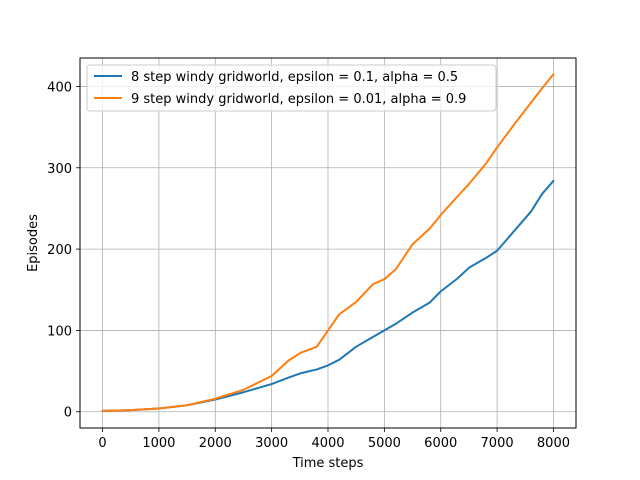 Image resolution: width=640 pixels, height=480 pixels. What do you see at coordinates (440, 443) in the screenshot?
I see `x-tick-label-6: 6000` at bounding box center [440, 443].